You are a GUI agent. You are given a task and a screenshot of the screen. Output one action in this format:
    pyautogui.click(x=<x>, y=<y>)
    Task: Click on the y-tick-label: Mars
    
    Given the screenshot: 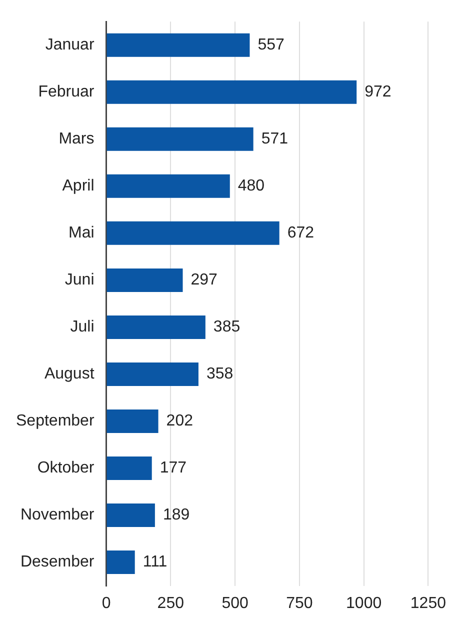 What is the action you would take?
    pyautogui.click(x=76, y=139)
    